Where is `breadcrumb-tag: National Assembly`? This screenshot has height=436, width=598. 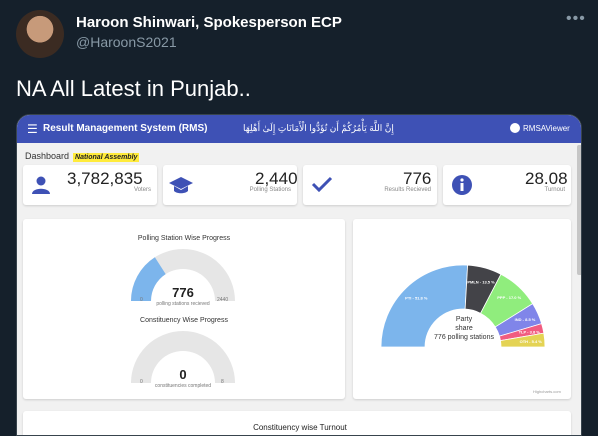 breadcrumb-tag: National Assembly is located at coordinates (106, 157).